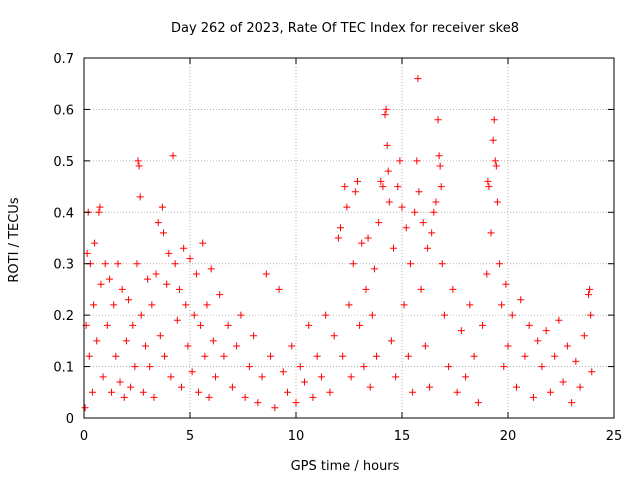 The image size is (640, 480). Describe the element at coordinates (614, 436) in the screenshot. I see `x-tick-label: 25` at that location.